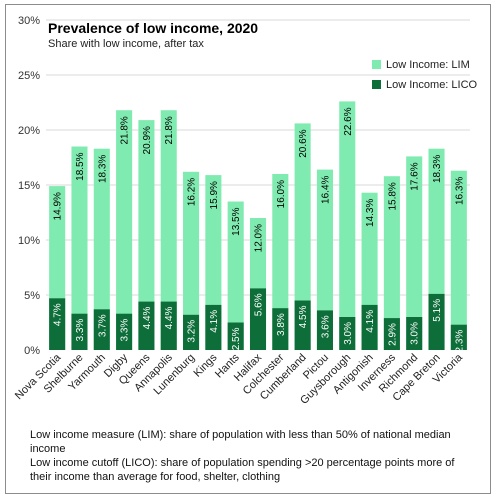 The height and width of the screenshot is (500, 497). I want to click on lim-value-label: 14.3%, so click(370, 213).